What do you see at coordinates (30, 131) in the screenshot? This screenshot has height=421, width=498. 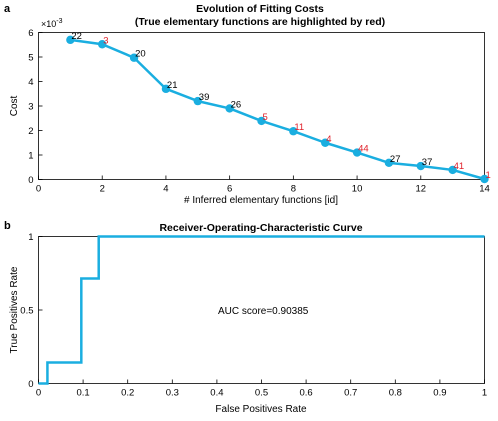 I see `y-tick-label: 2` at bounding box center [30, 131].